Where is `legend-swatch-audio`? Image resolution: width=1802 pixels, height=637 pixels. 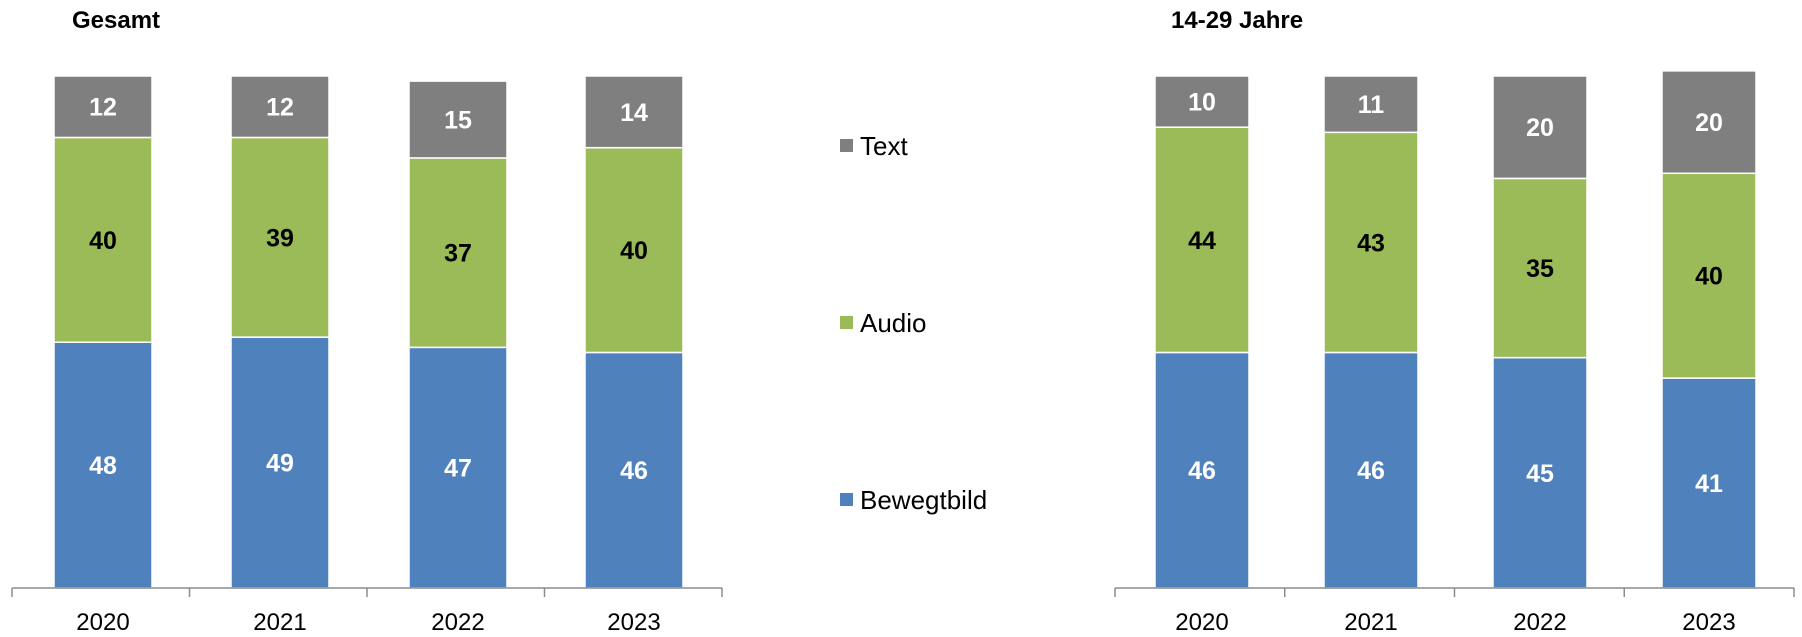 legend-swatch-audio is located at coordinates (846, 322).